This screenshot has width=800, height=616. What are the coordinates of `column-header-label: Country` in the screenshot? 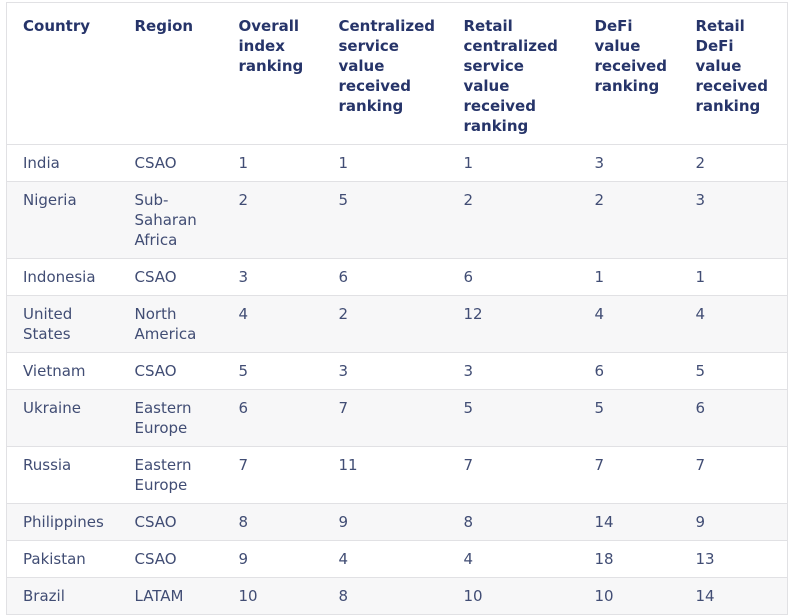 It's located at (57, 26).